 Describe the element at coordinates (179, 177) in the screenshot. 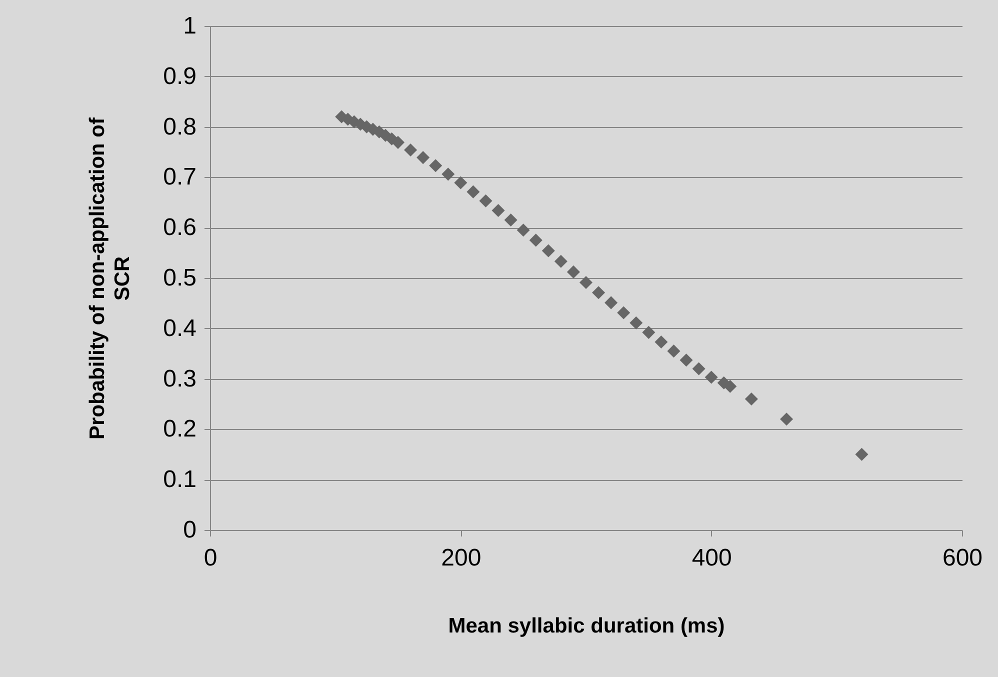

I see `y-tick-label: 0.7` at that location.